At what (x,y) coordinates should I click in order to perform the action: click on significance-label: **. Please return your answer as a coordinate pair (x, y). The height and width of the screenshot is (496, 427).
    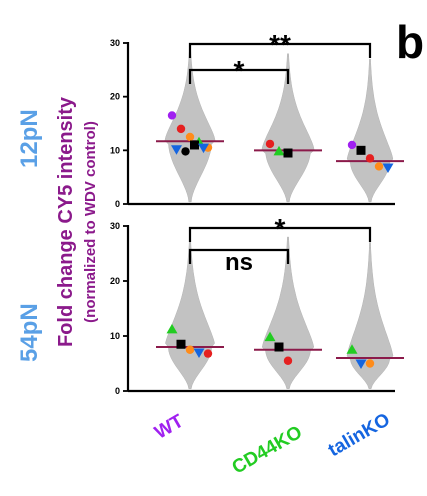
    Looking at the image, I should click on (280, 44).